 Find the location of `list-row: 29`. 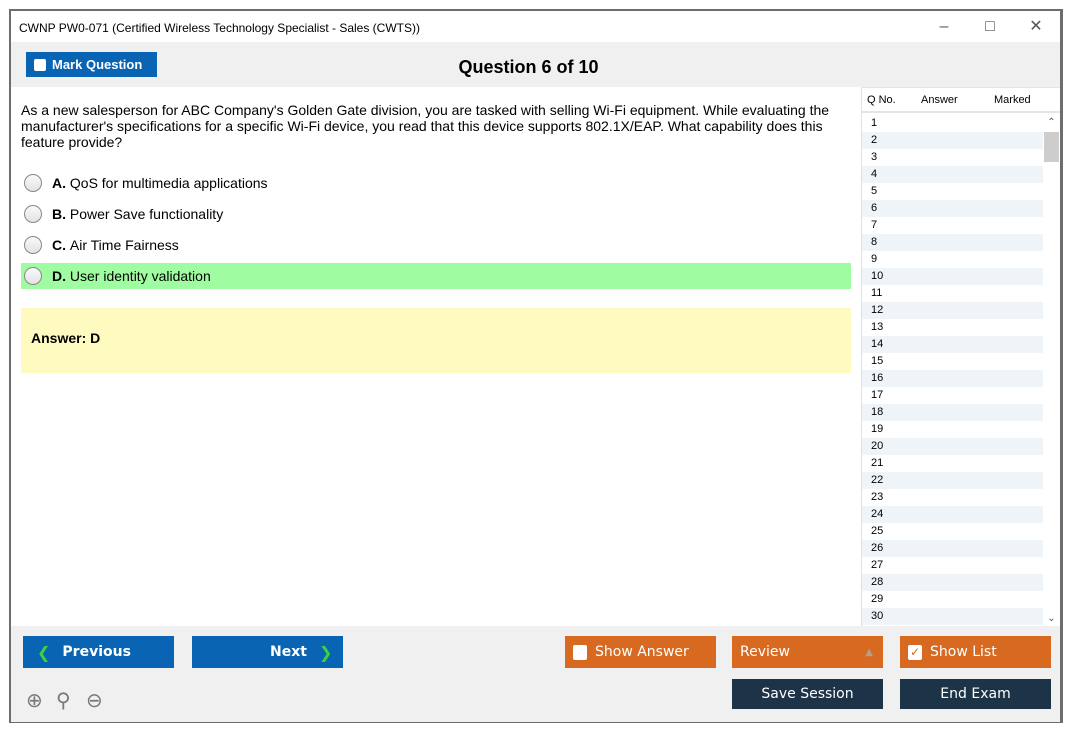

list-row: 29 is located at coordinates (877, 599).